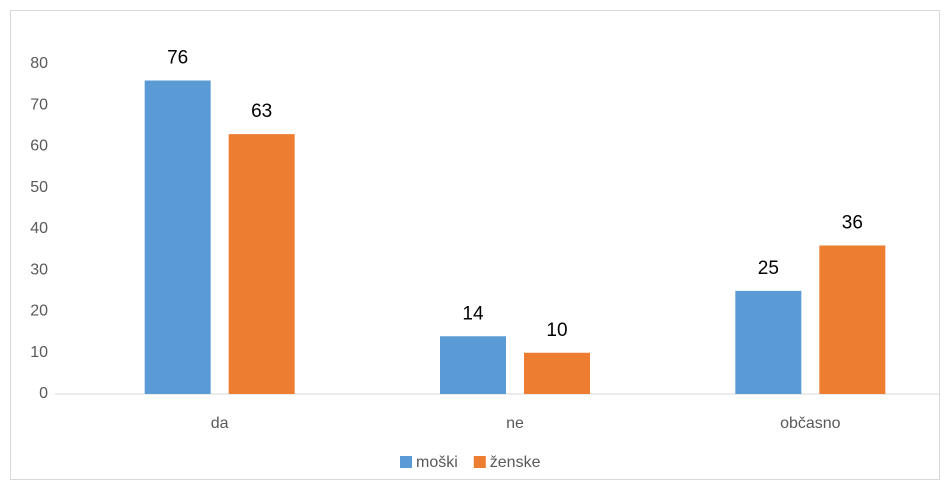 Image resolution: width=950 pixels, height=490 pixels. What do you see at coordinates (220, 423) in the screenshot?
I see `x-tick-label: da` at bounding box center [220, 423].